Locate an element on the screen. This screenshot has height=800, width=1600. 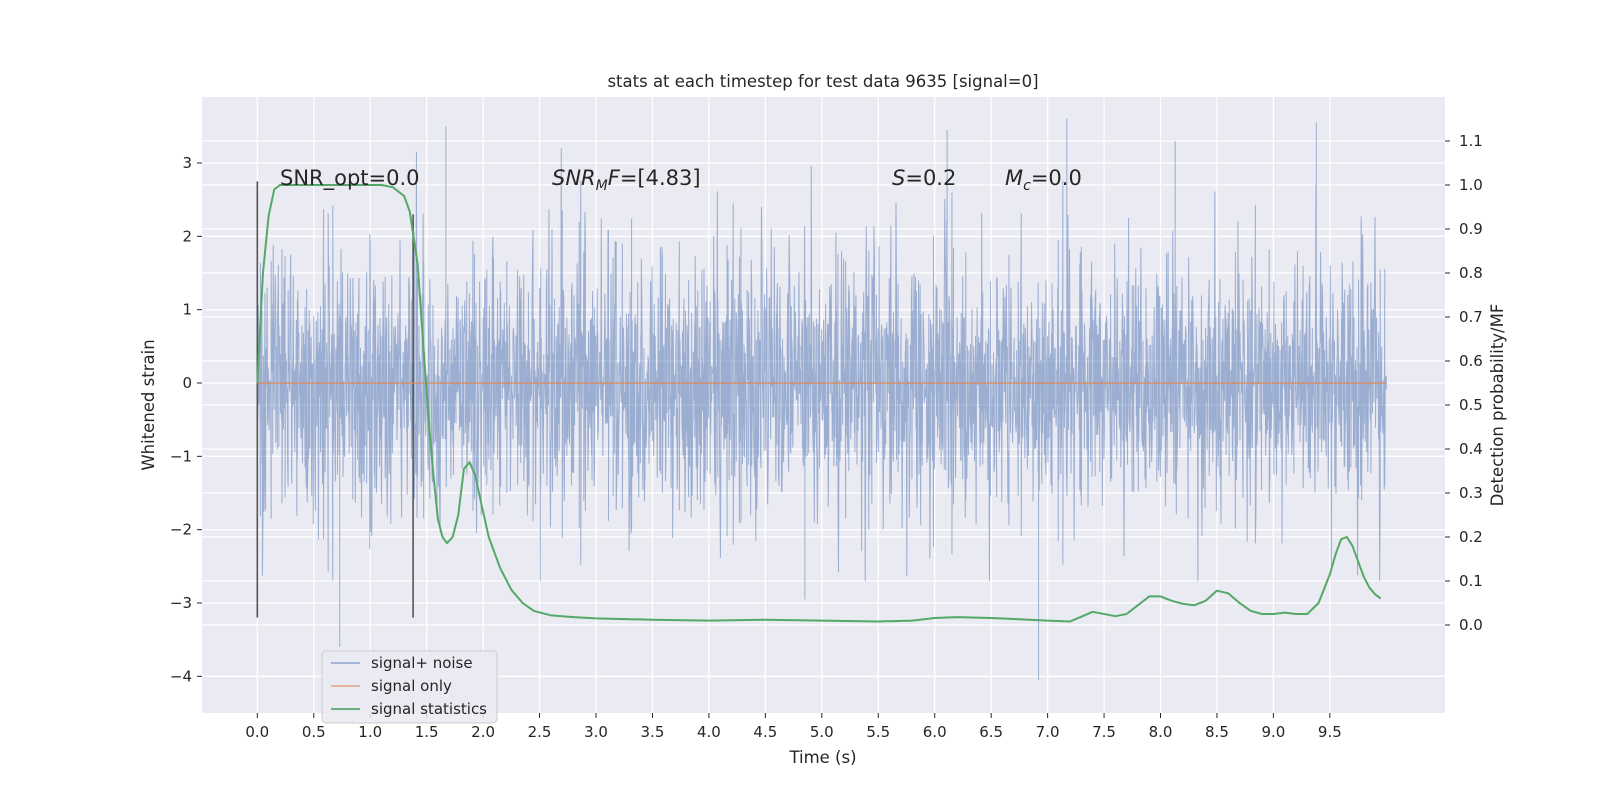
x-tick-label-6: 3.0 is located at coordinates (596, 732).